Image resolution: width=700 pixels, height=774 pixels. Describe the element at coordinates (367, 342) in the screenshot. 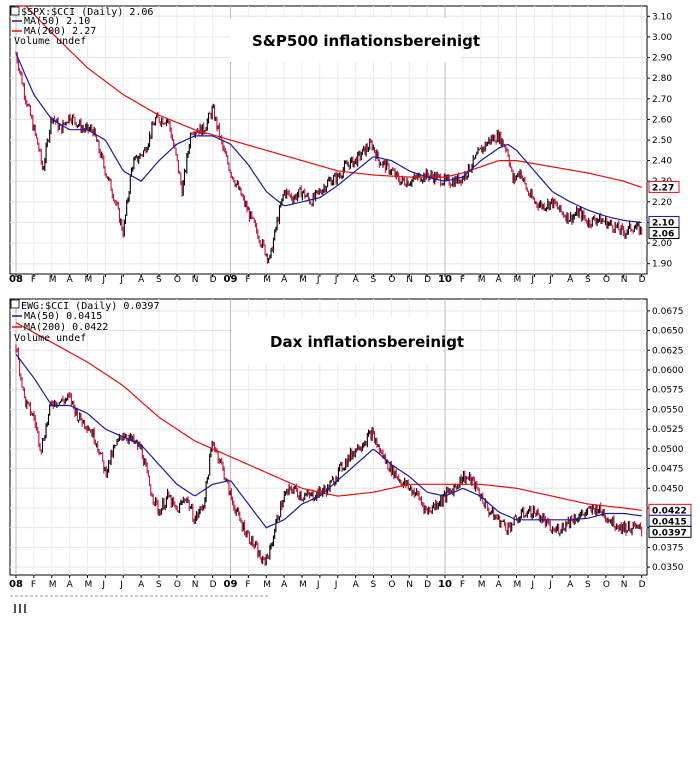

I see `chart-title-dax: Dax inflationsbereinigt` at that location.